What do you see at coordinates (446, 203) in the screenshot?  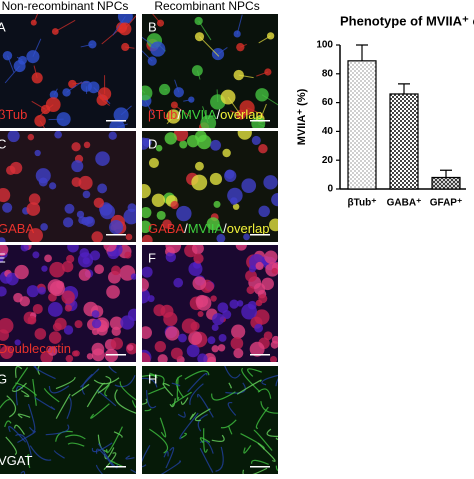 I see `x-tick-label: GFAP⁺` at bounding box center [446, 203].